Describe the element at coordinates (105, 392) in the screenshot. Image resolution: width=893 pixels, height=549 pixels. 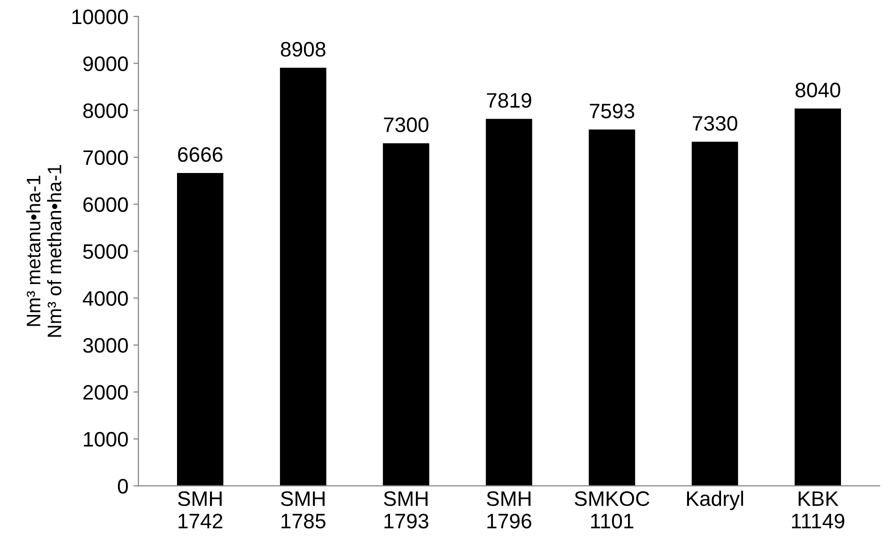
I see `y-tick-label: 2000` at that location.